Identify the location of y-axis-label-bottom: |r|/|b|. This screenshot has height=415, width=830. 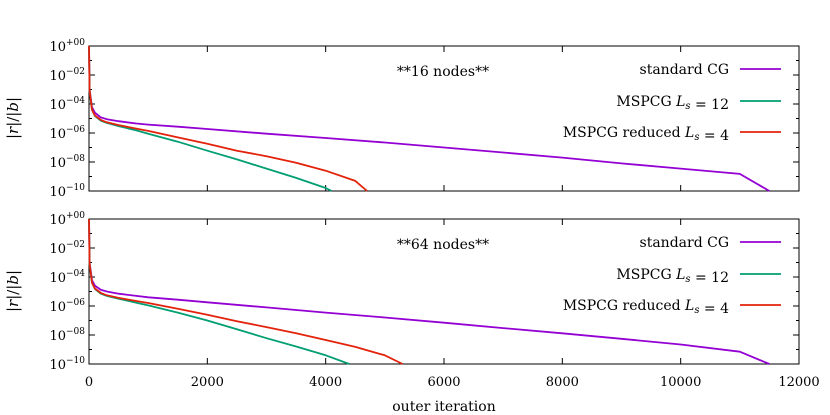
(13, 291).